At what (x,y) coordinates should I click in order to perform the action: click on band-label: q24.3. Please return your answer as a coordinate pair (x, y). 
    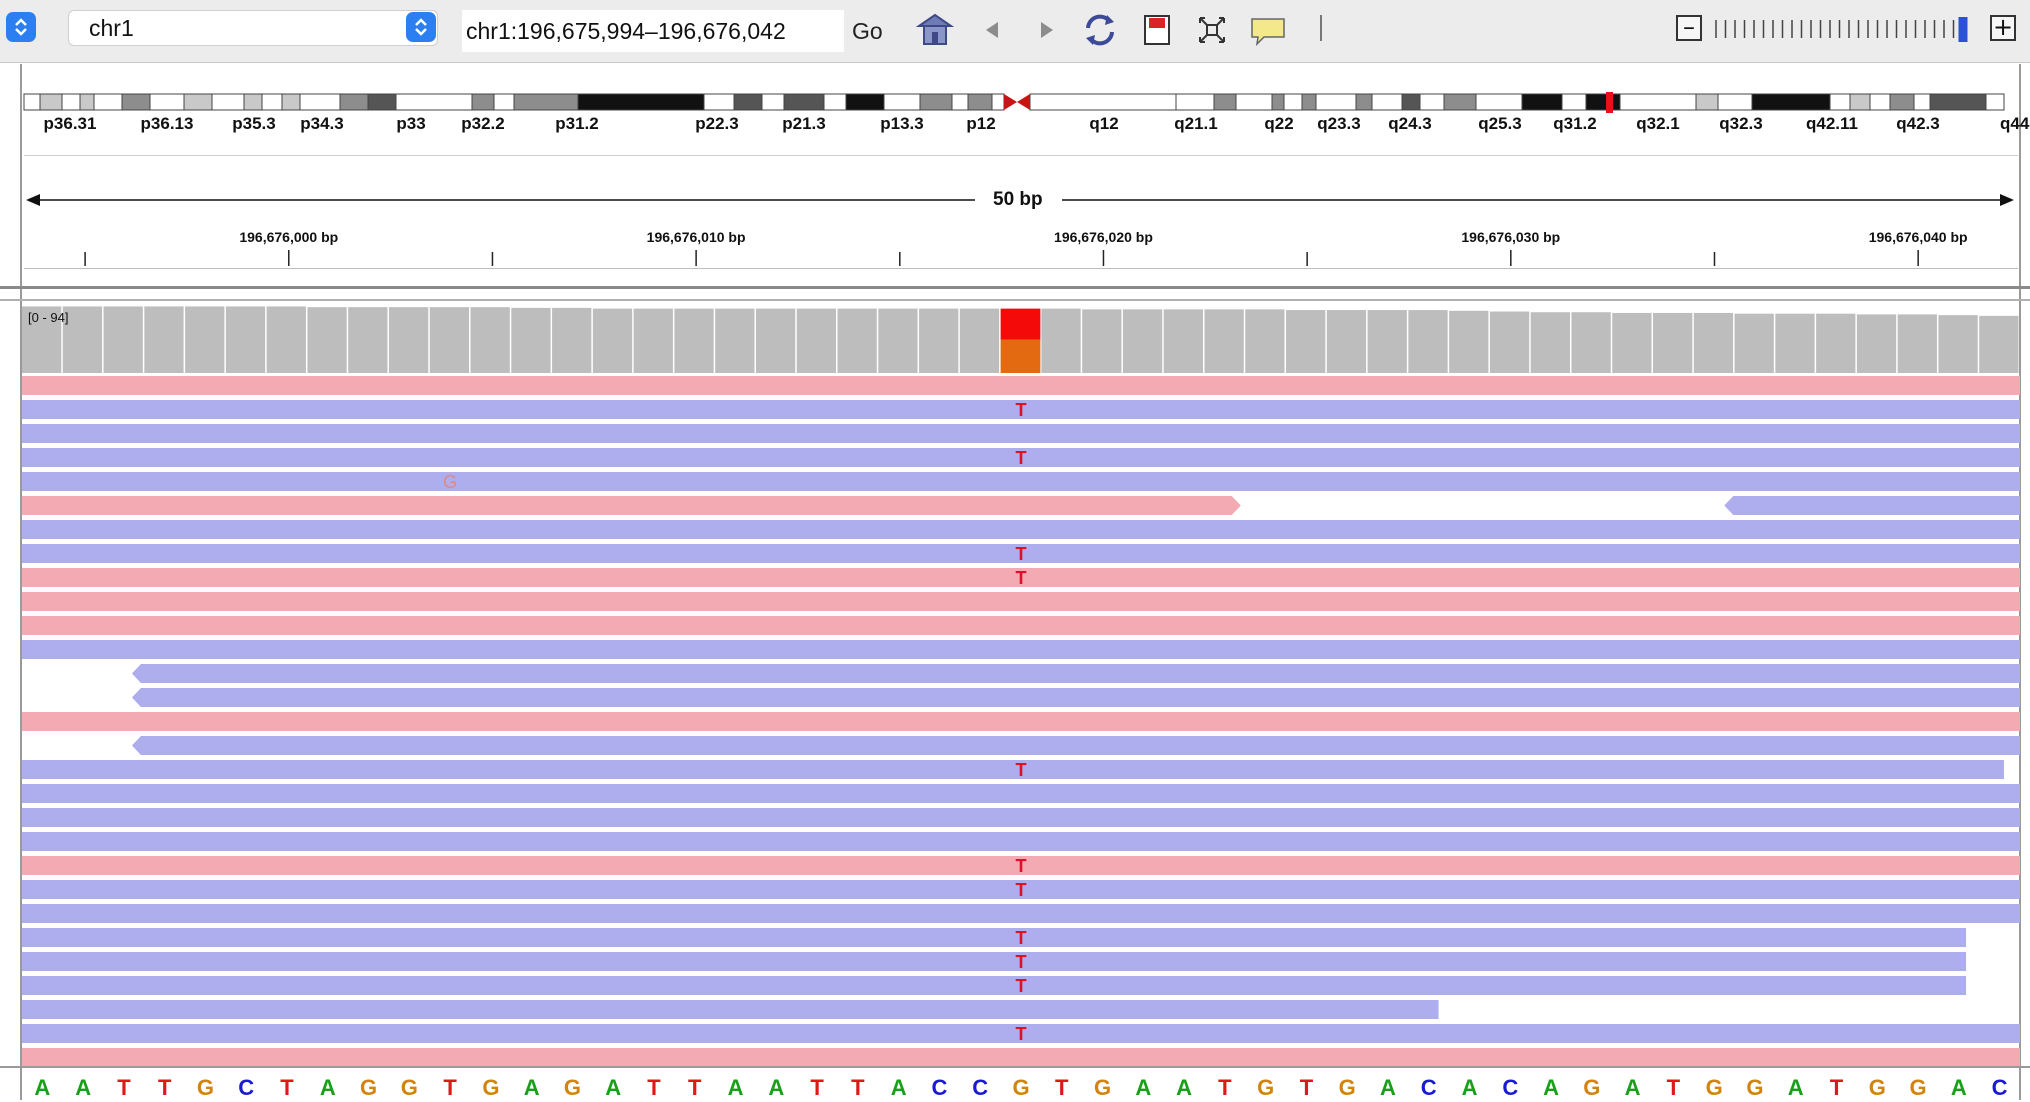
    Looking at the image, I should click on (1410, 123).